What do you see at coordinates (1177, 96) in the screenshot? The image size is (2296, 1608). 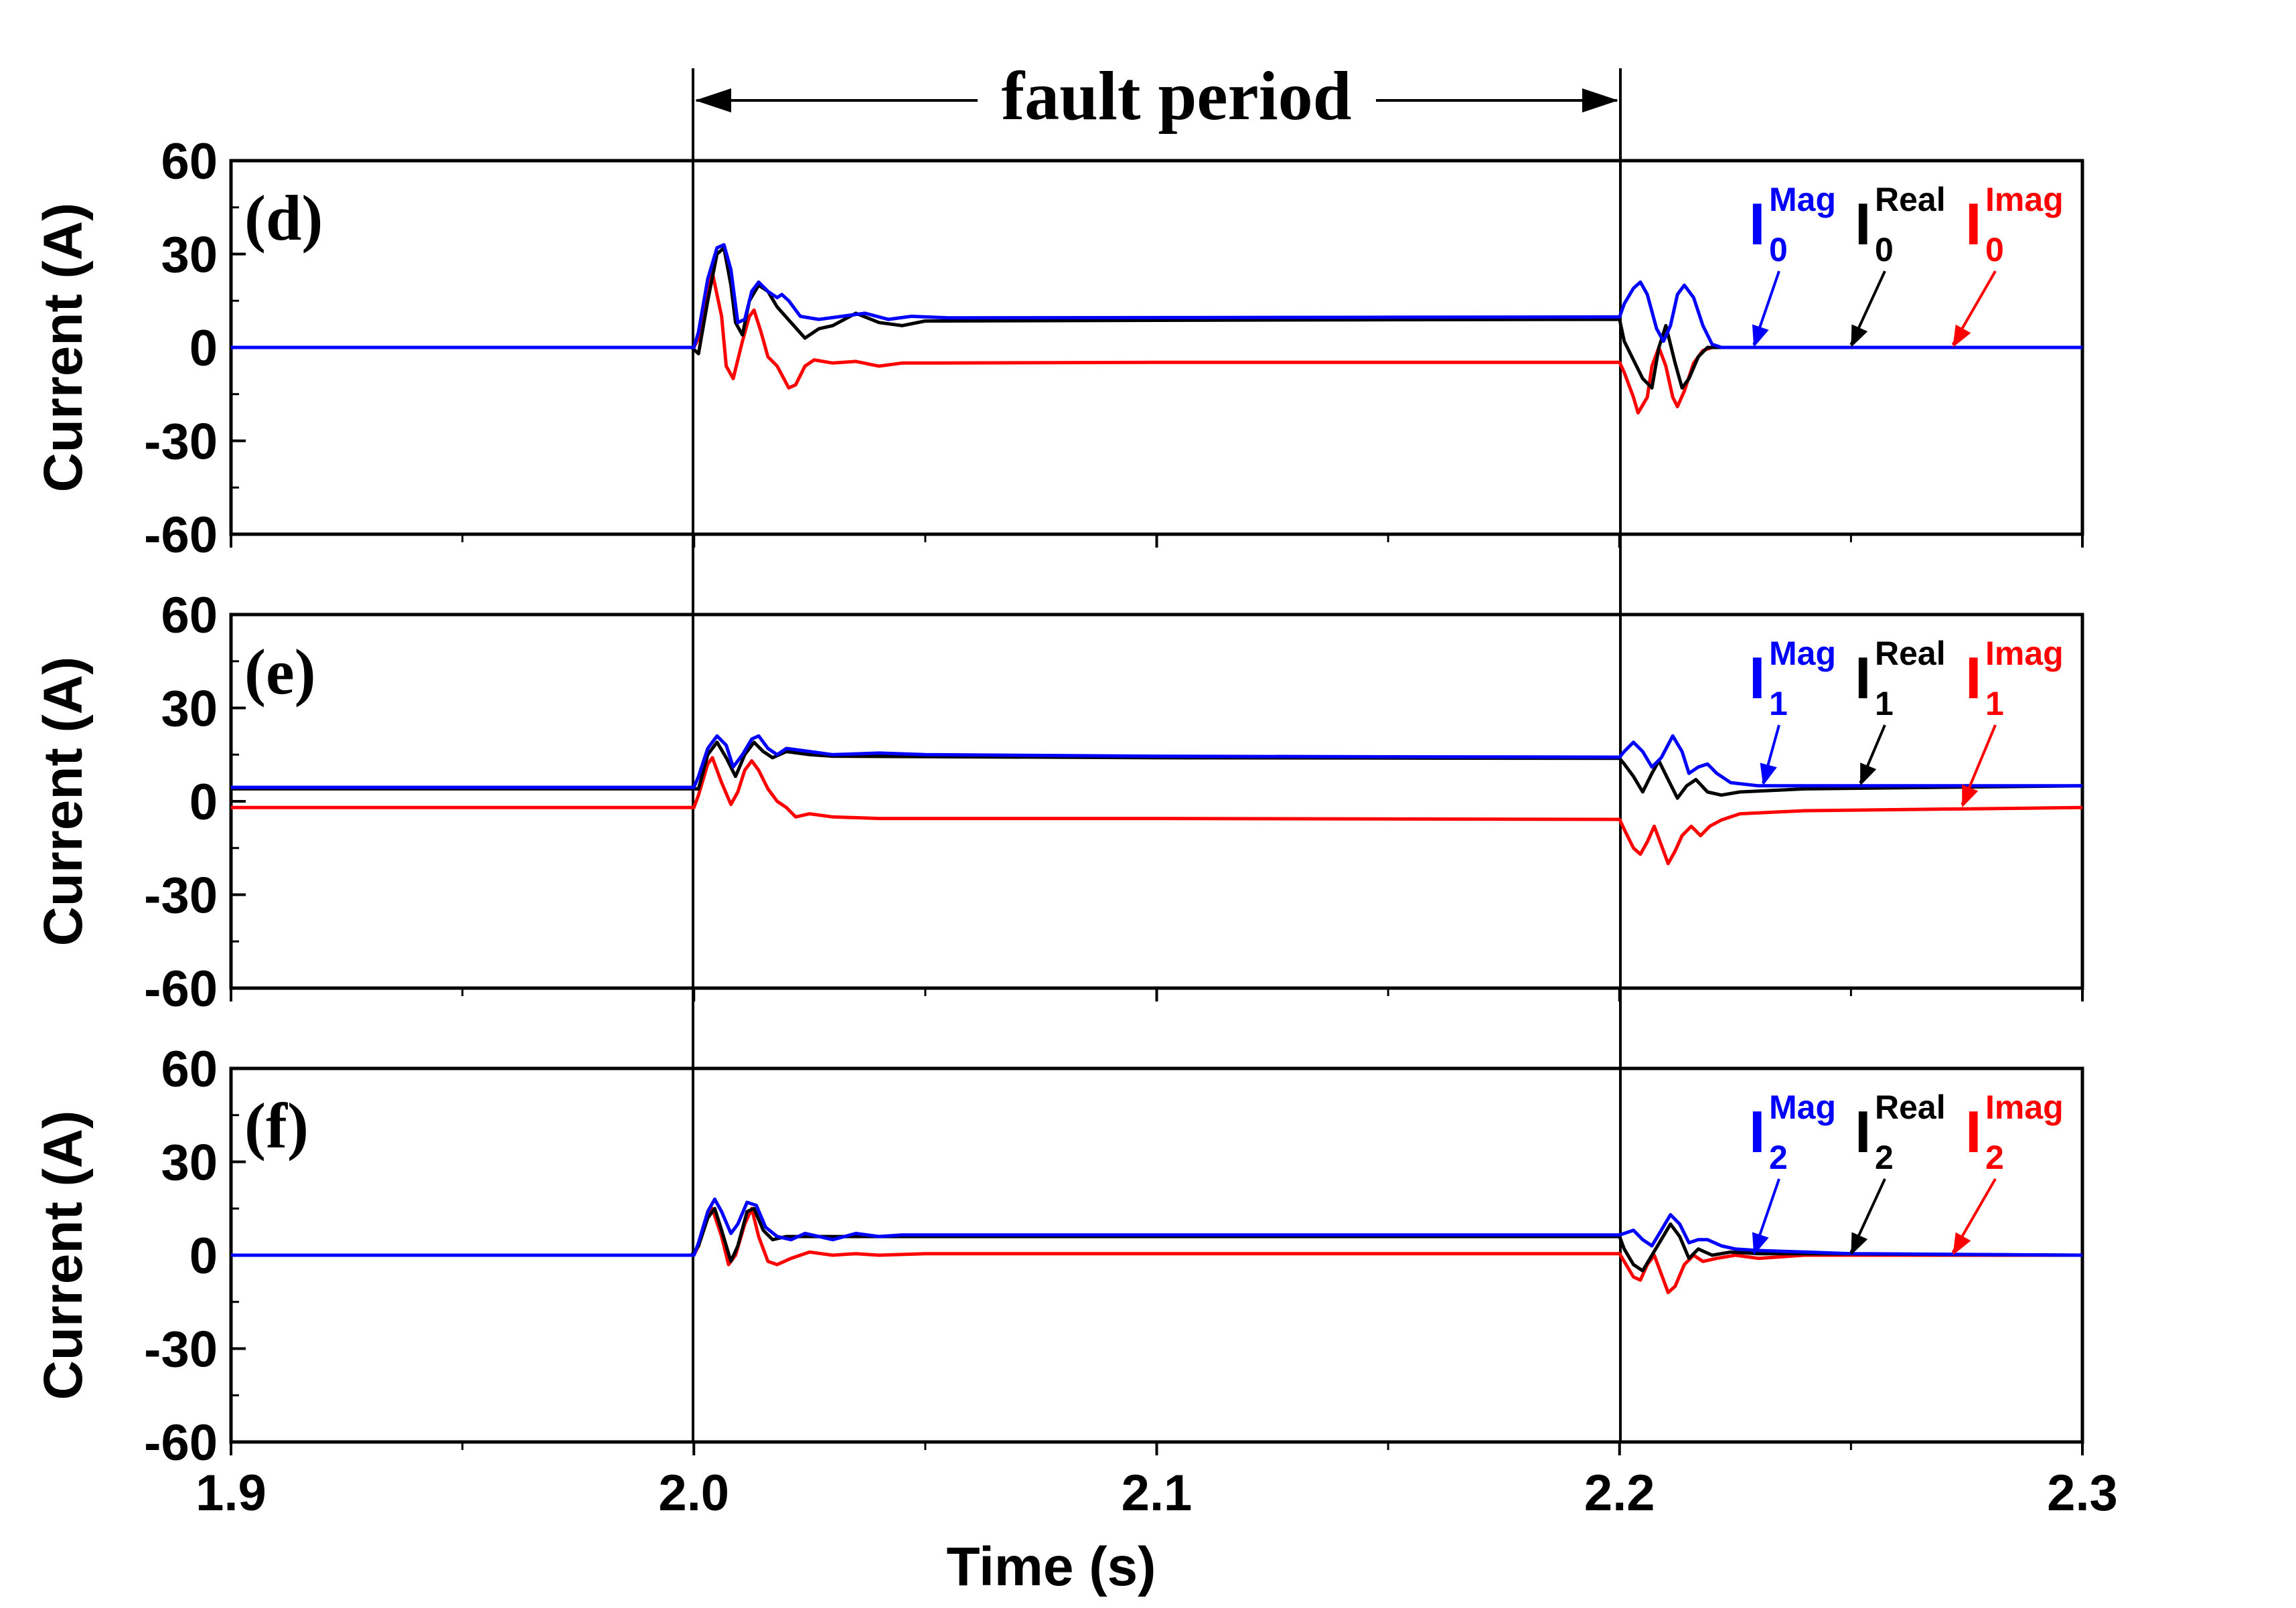 I see `fault-period-label: fault period` at bounding box center [1177, 96].